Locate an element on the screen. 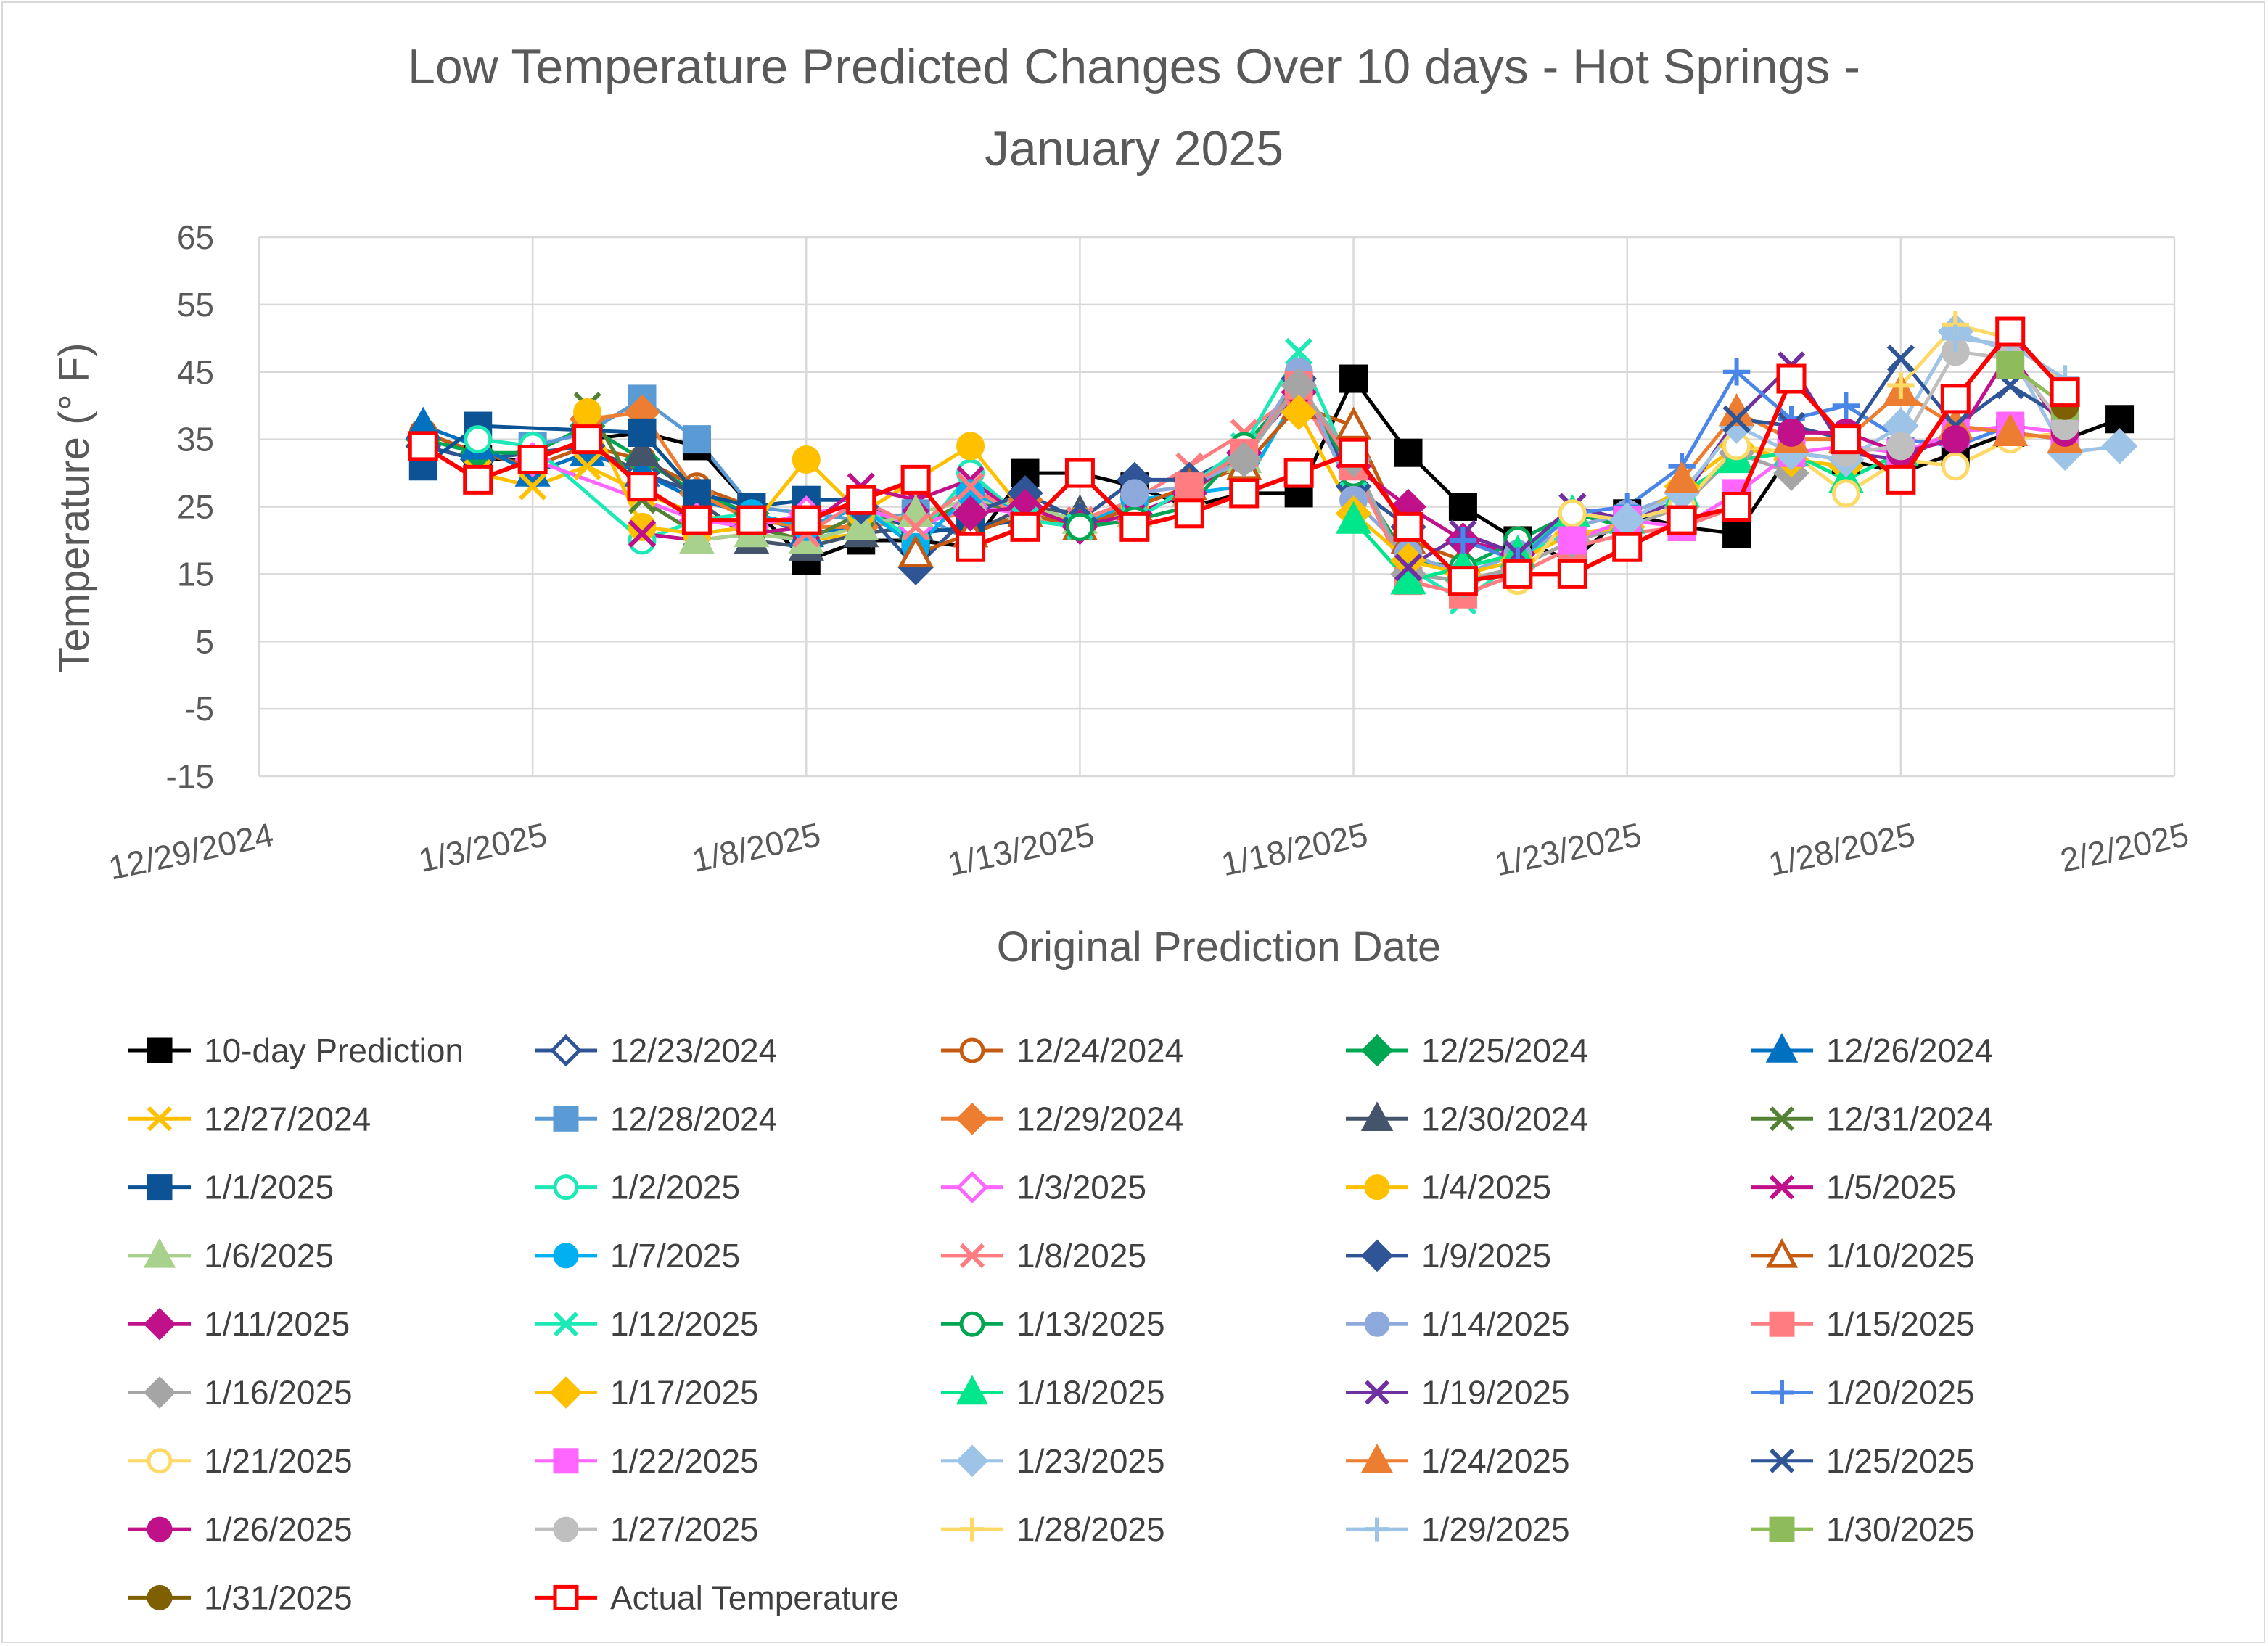  legend-label: 1/2/2025 is located at coordinates (675, 1187).